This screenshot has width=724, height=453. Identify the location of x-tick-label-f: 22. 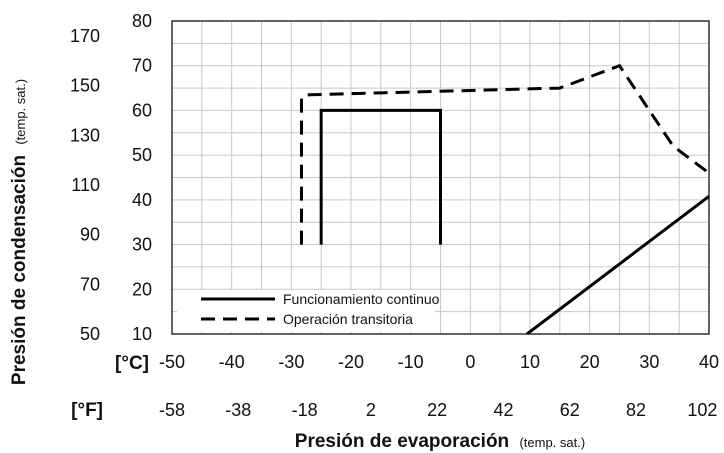
(437, 410).